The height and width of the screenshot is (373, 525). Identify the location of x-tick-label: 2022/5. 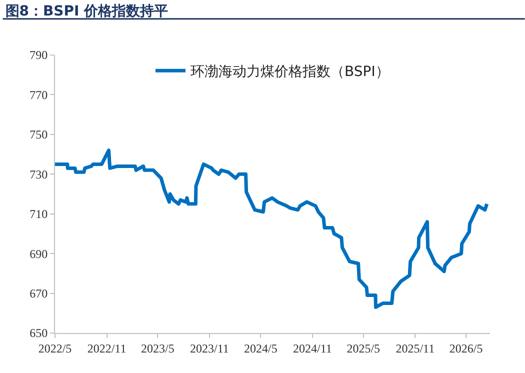
(55, 348).